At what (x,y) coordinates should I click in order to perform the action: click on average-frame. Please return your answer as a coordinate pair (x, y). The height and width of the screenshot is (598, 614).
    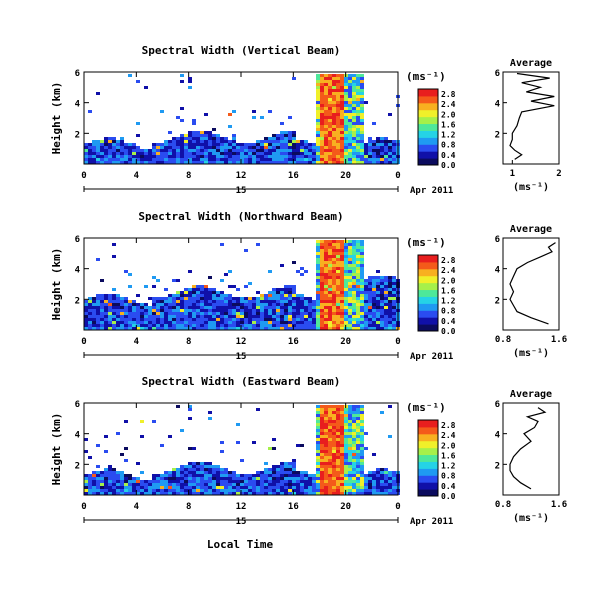
    Looking at the image, I should click on (531, 449).